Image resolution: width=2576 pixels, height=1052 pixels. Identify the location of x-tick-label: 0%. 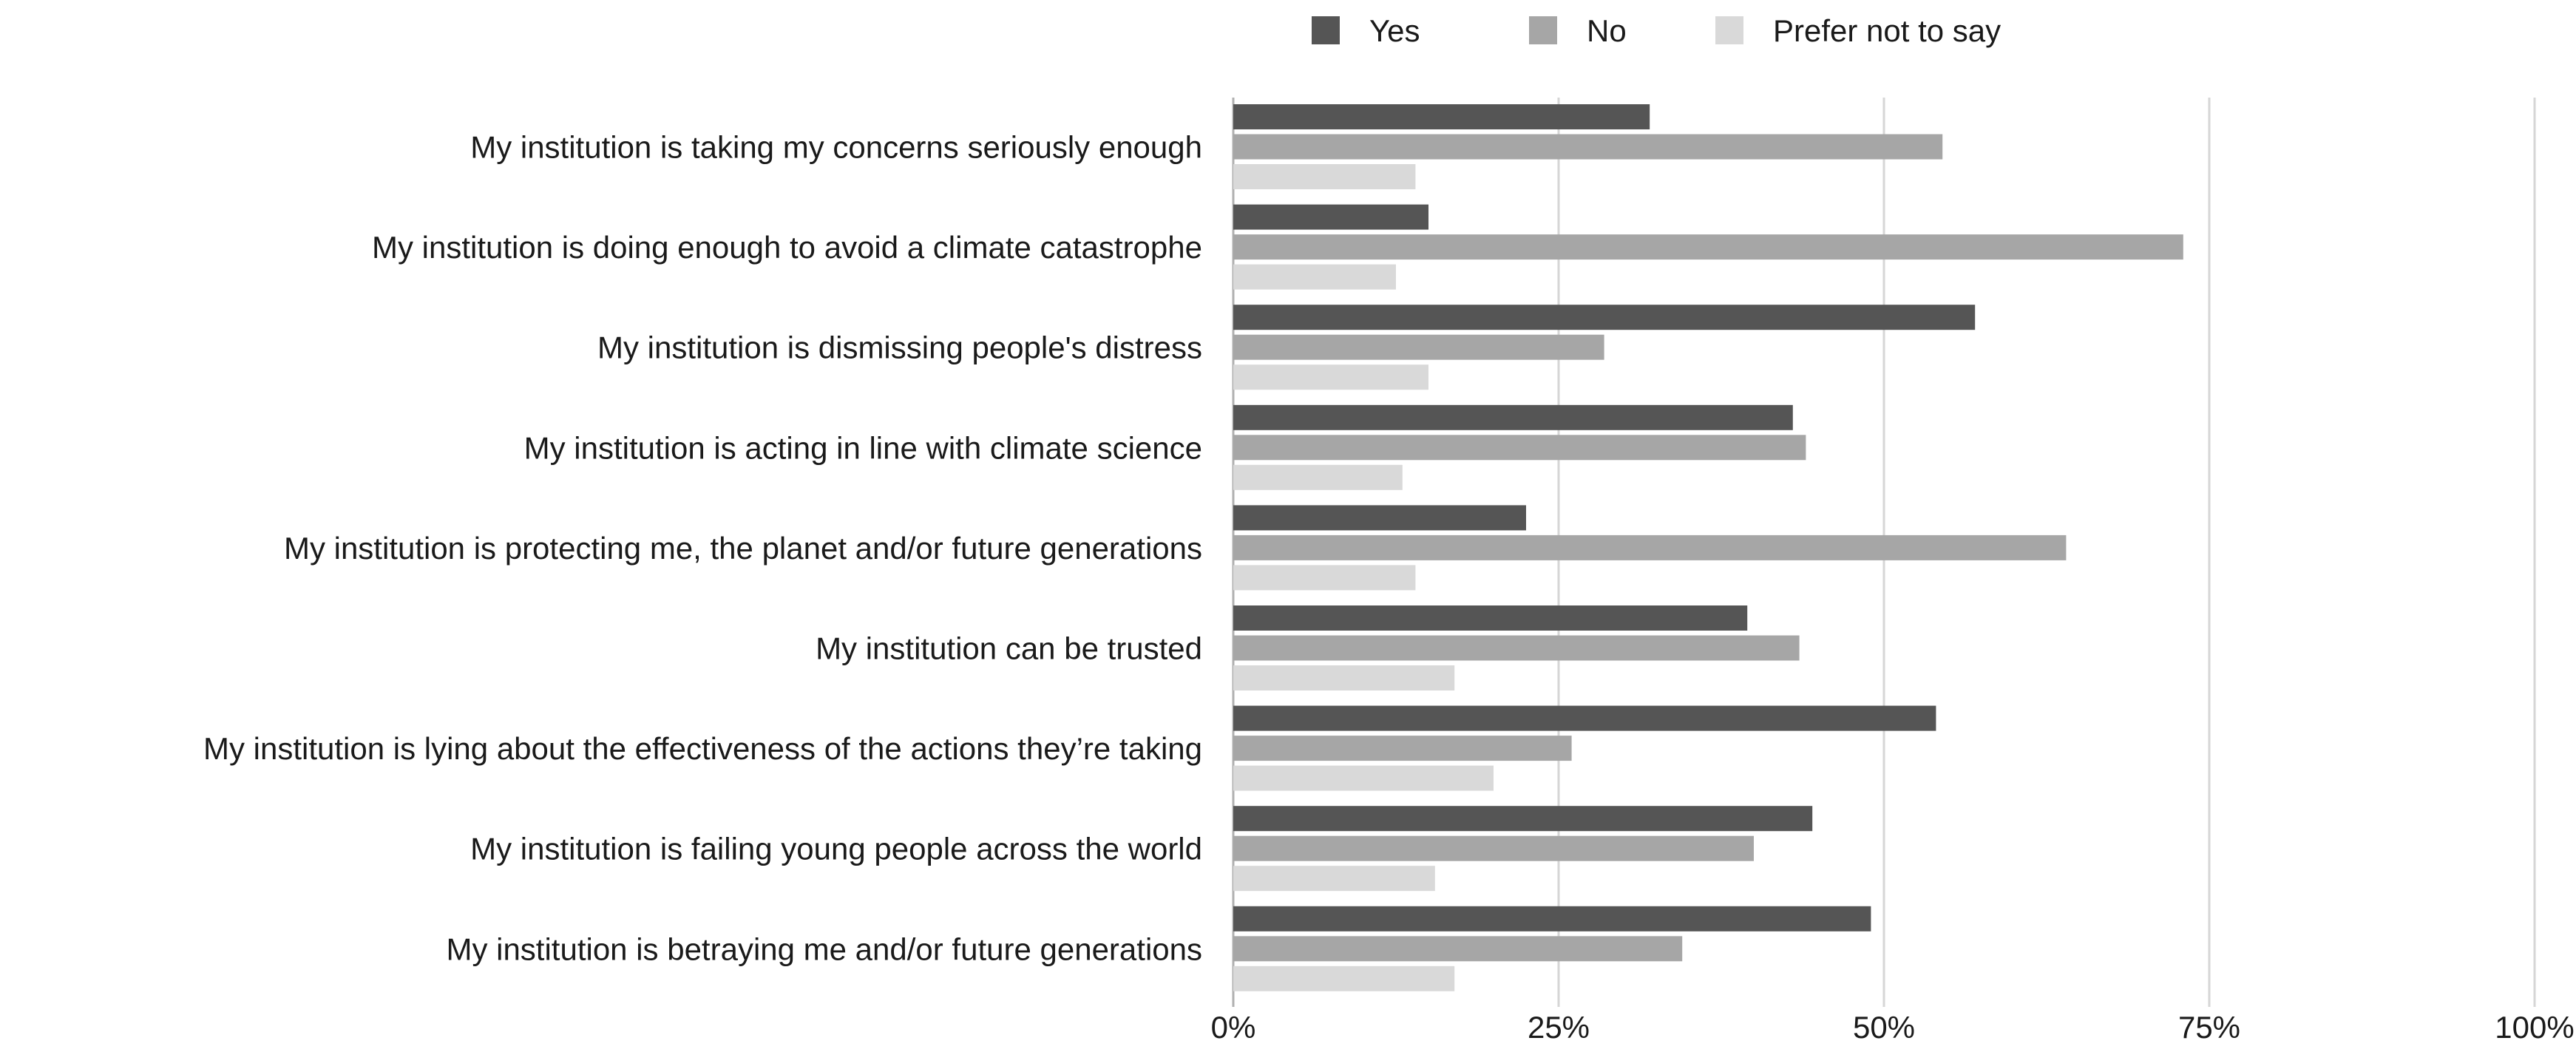
(1233, 1027).